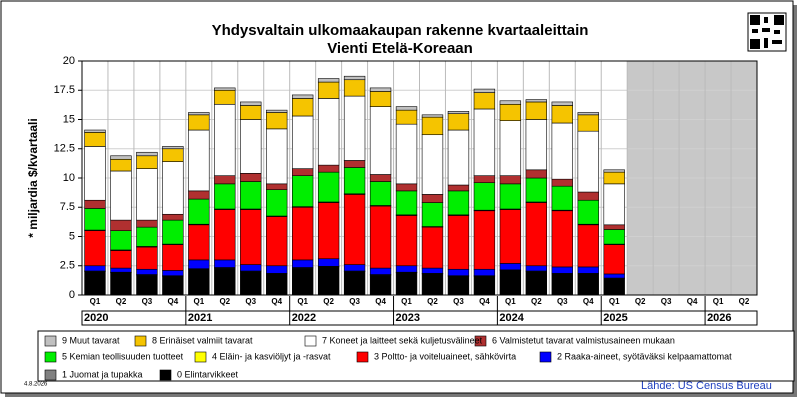 The height and width of the screenshot is (400, 800). Describe the element at coordinates (147, 301) in the screenshot. I see `x-tick-label: Q3` at that location.